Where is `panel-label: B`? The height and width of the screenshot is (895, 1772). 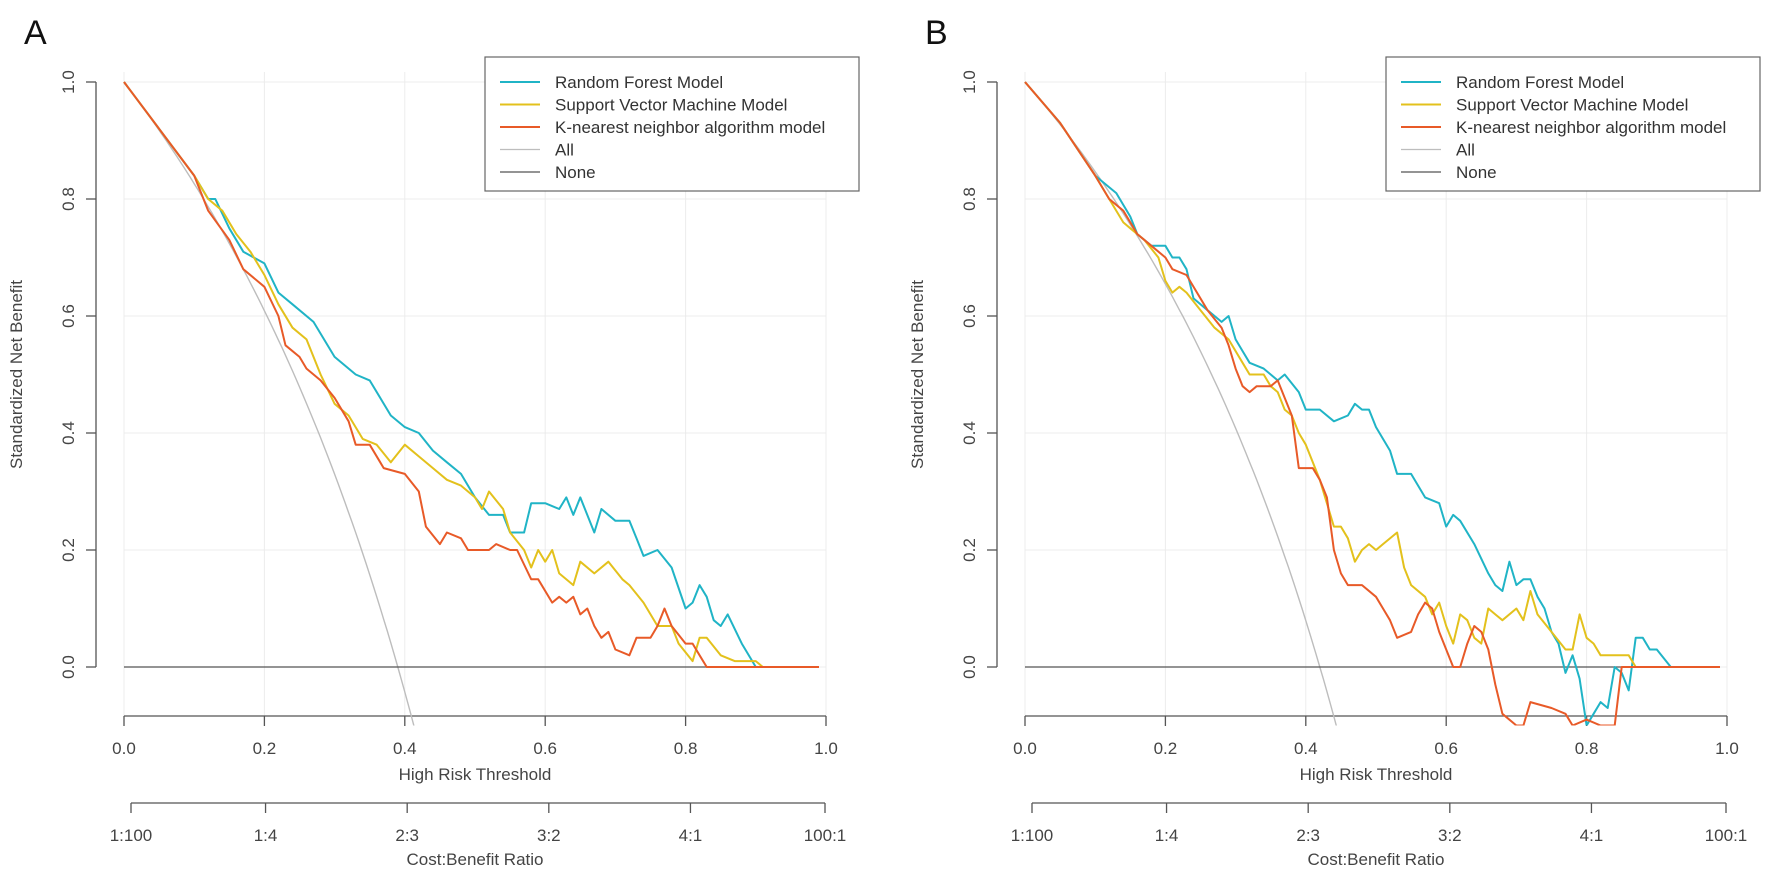 panel-label: B is located at coordinates (936, 33).